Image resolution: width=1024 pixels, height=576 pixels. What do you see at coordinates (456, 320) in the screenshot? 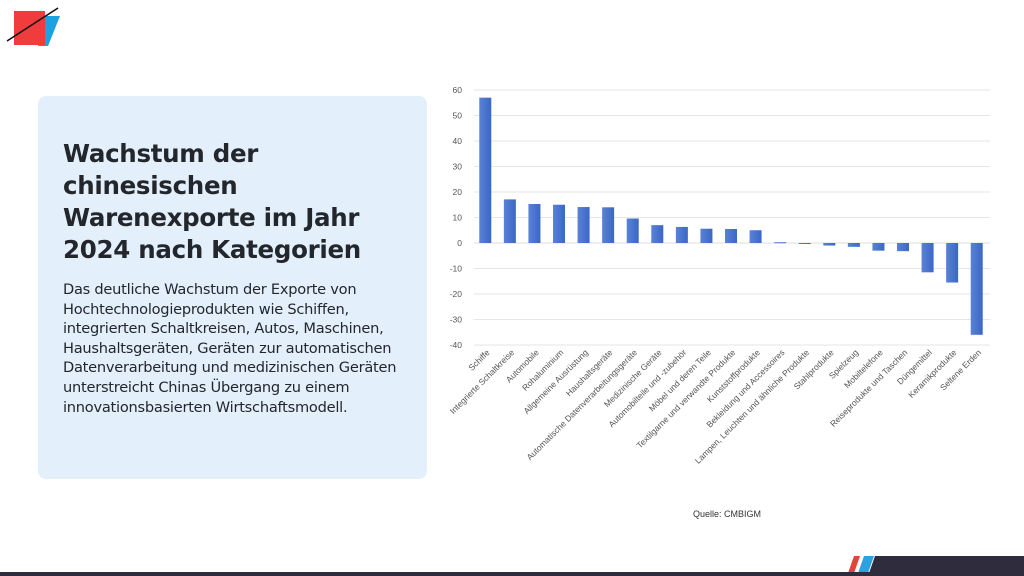
I see `y-tick-label: -30` at bounding box center [456, 320].